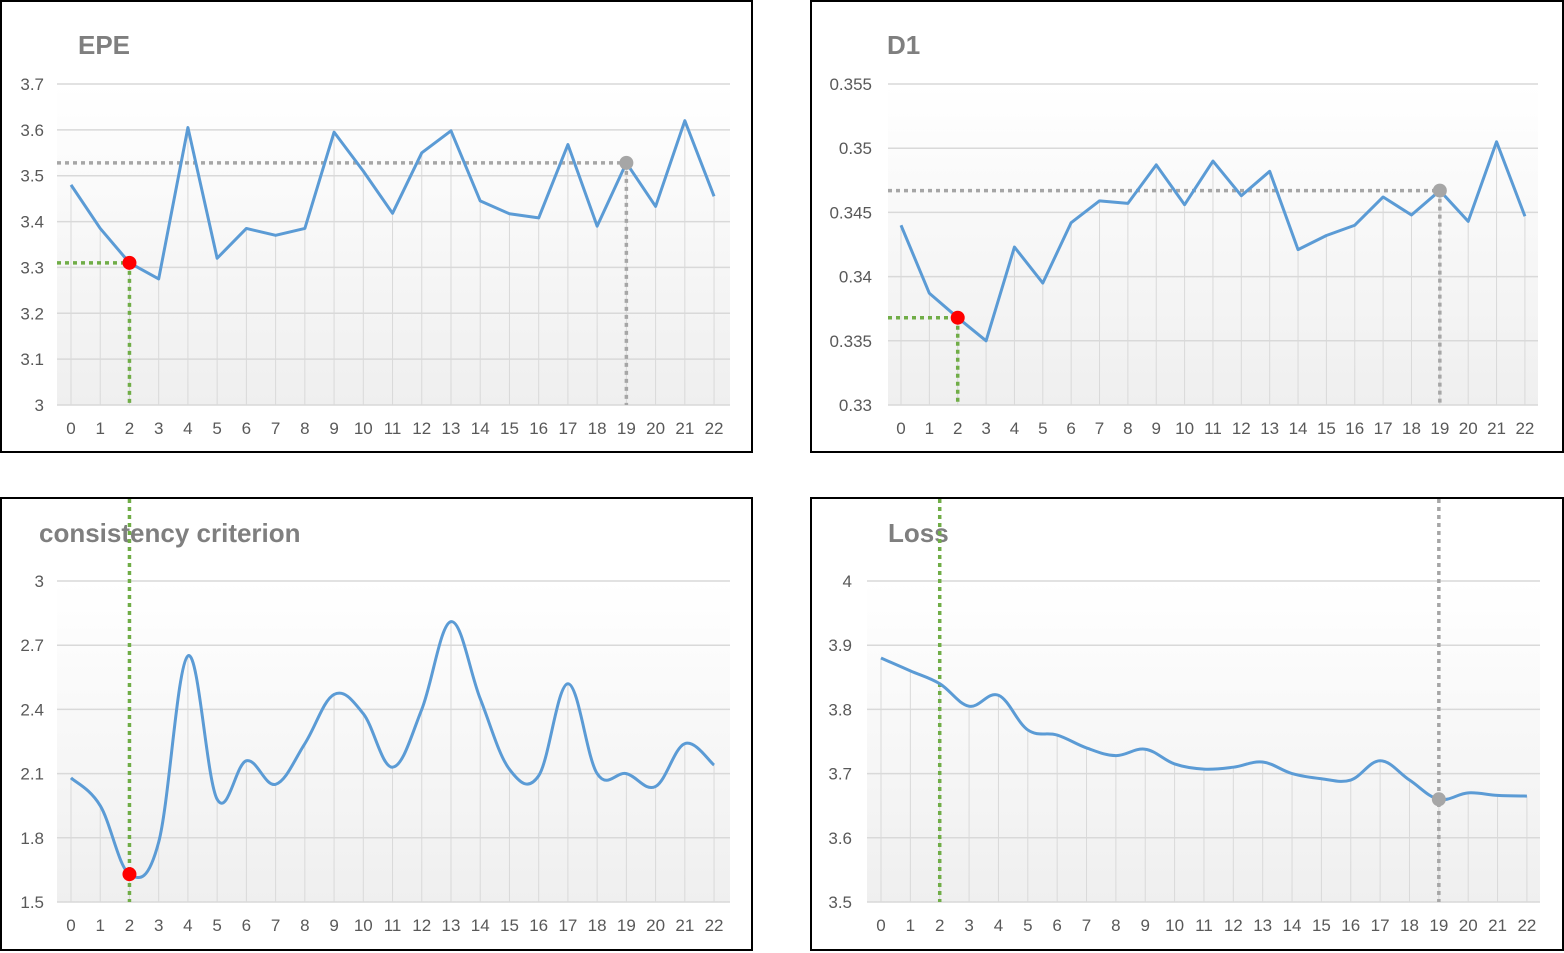  What do you see at coordinates (32, 838) in the screenshot?
I see `y-tick-label: 1.8` at bounding box center [32, 838].